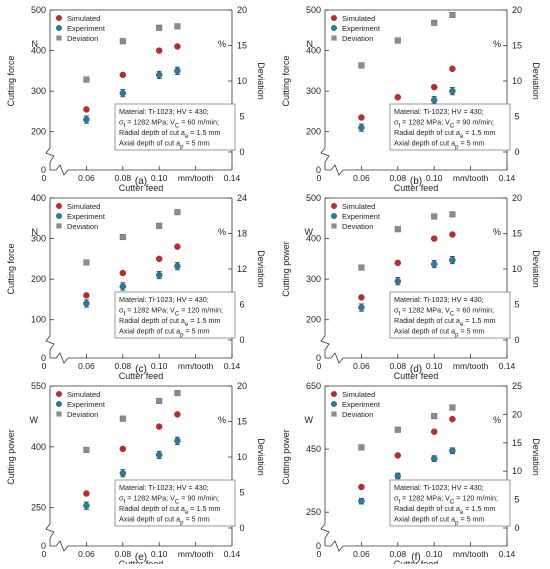  Describe the element at coordinates (313, 198) in the screenshot. I see `y-tick-label: 500` at that location.